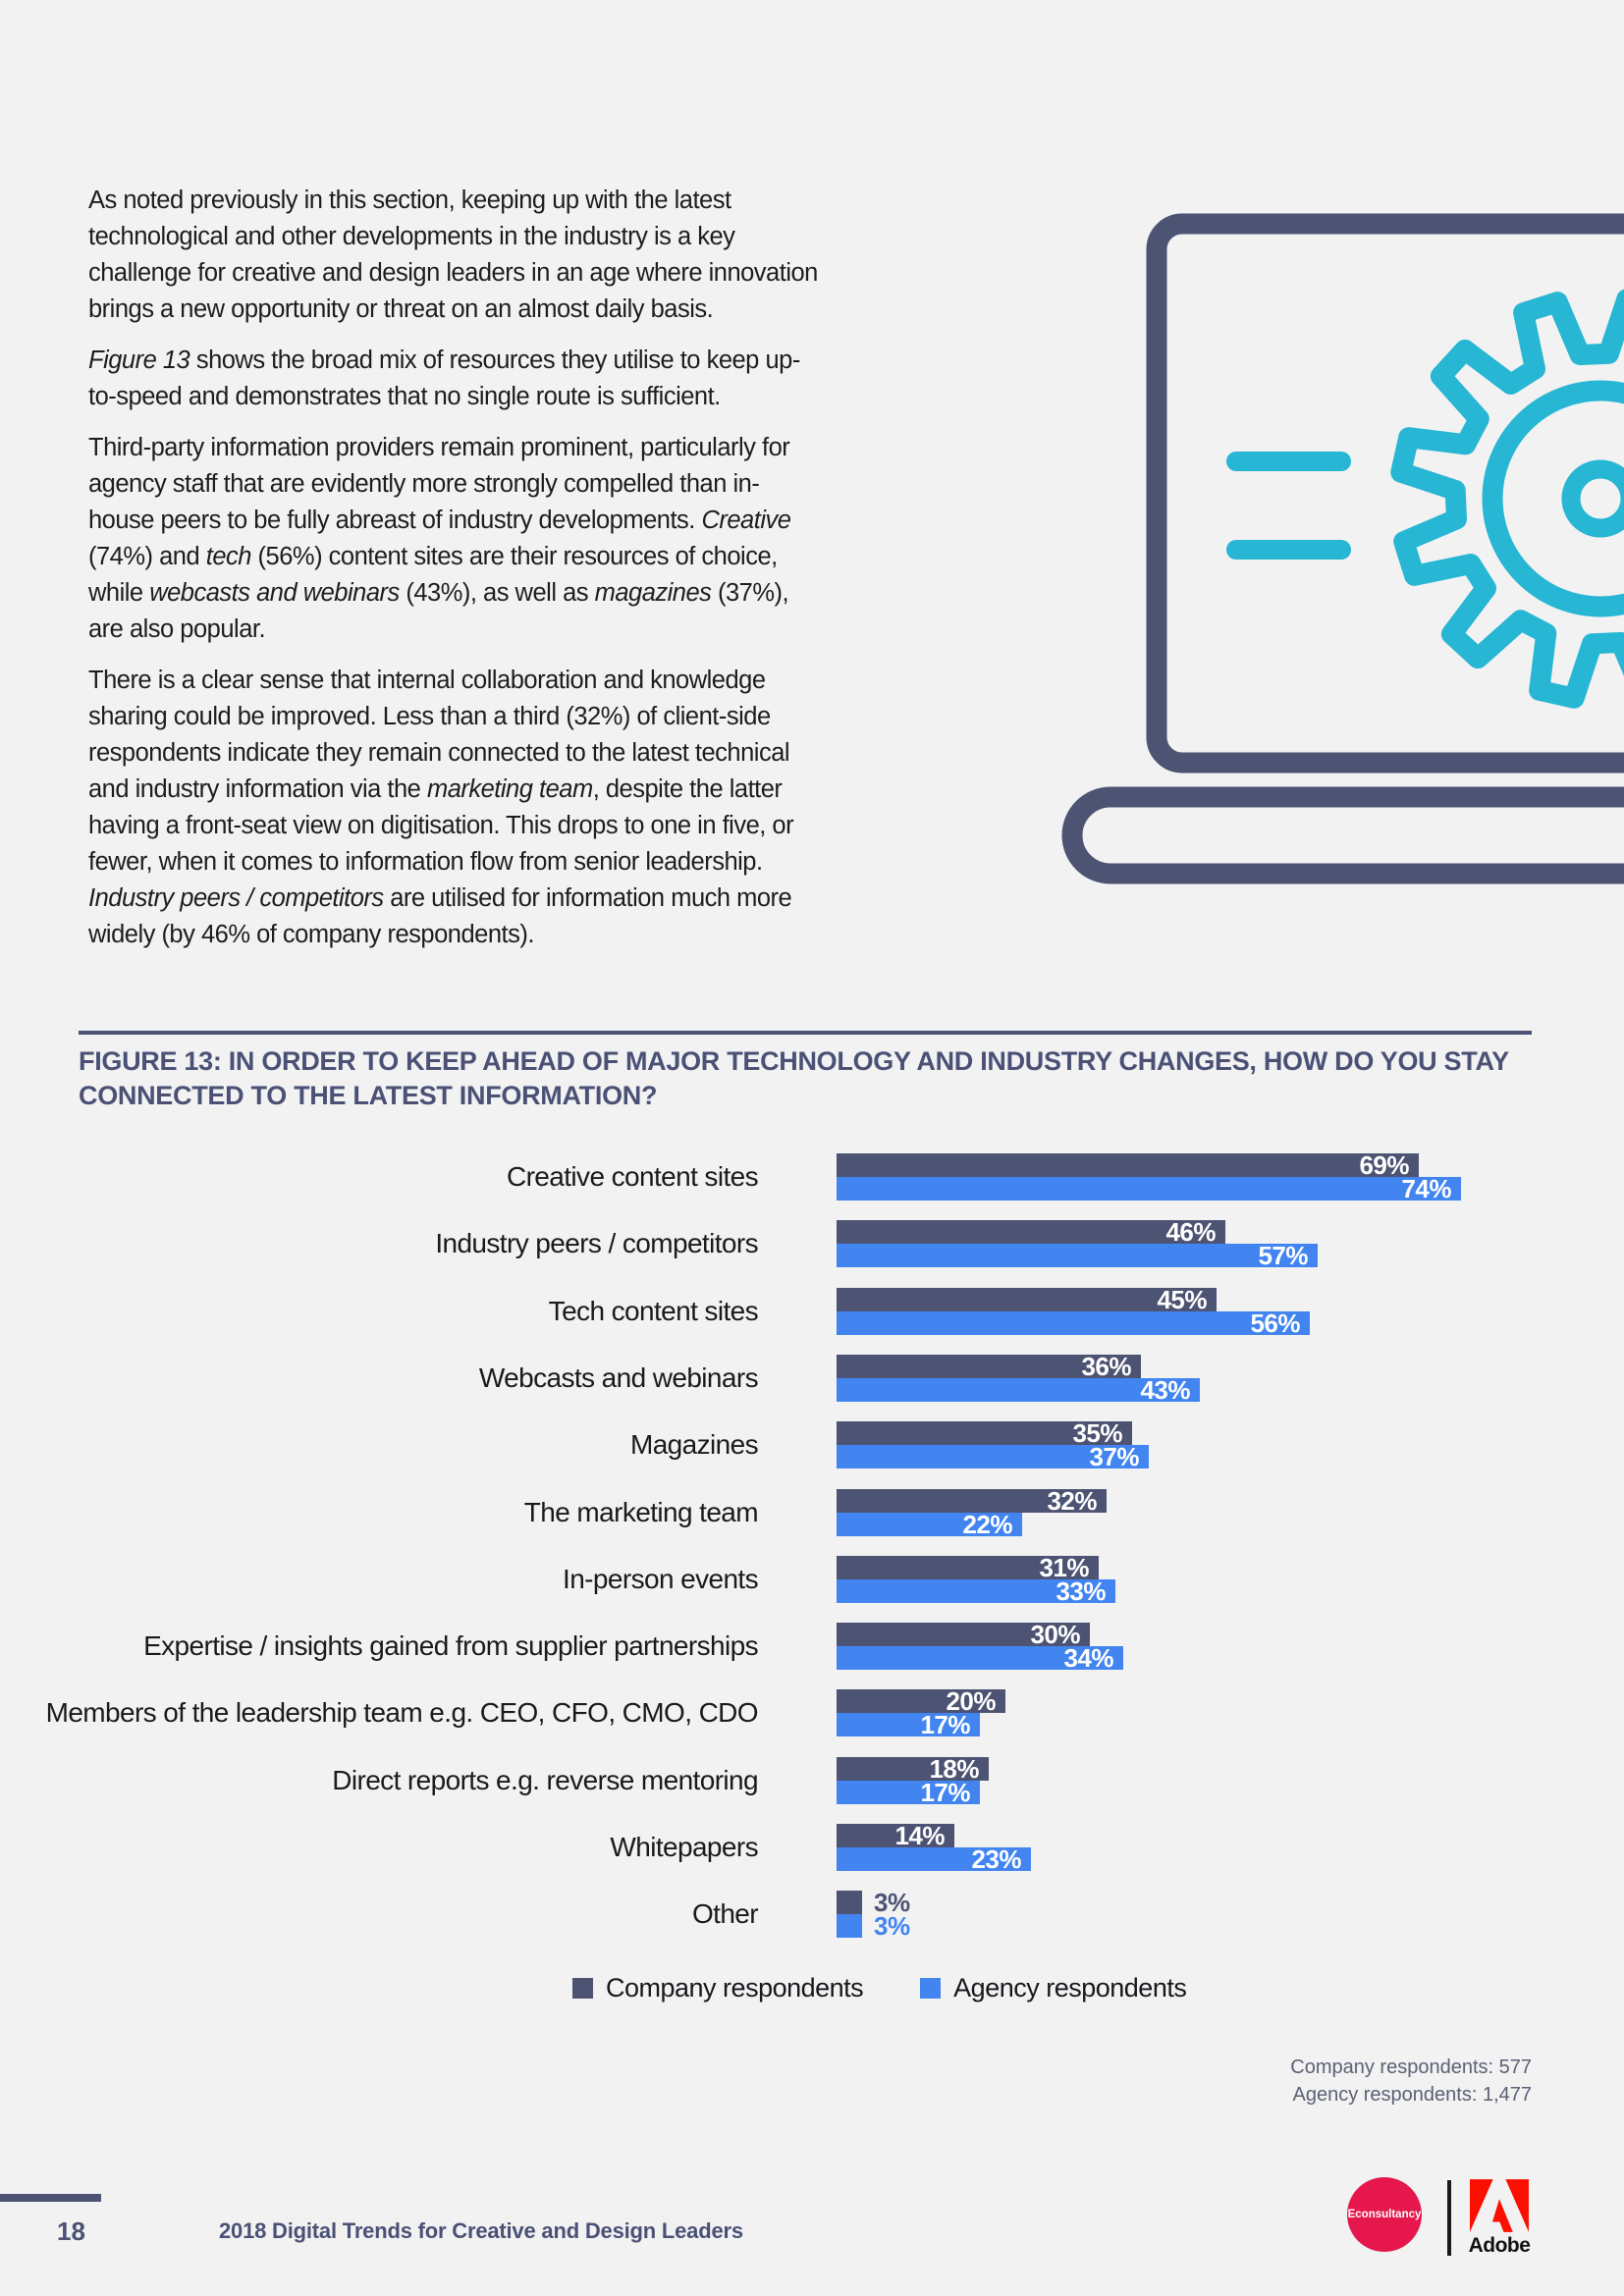 The image size is (1624, 2296). Describe the element at coordinates (661, 1579) in the screenshot. I see `category-label: In-person events` at that location.